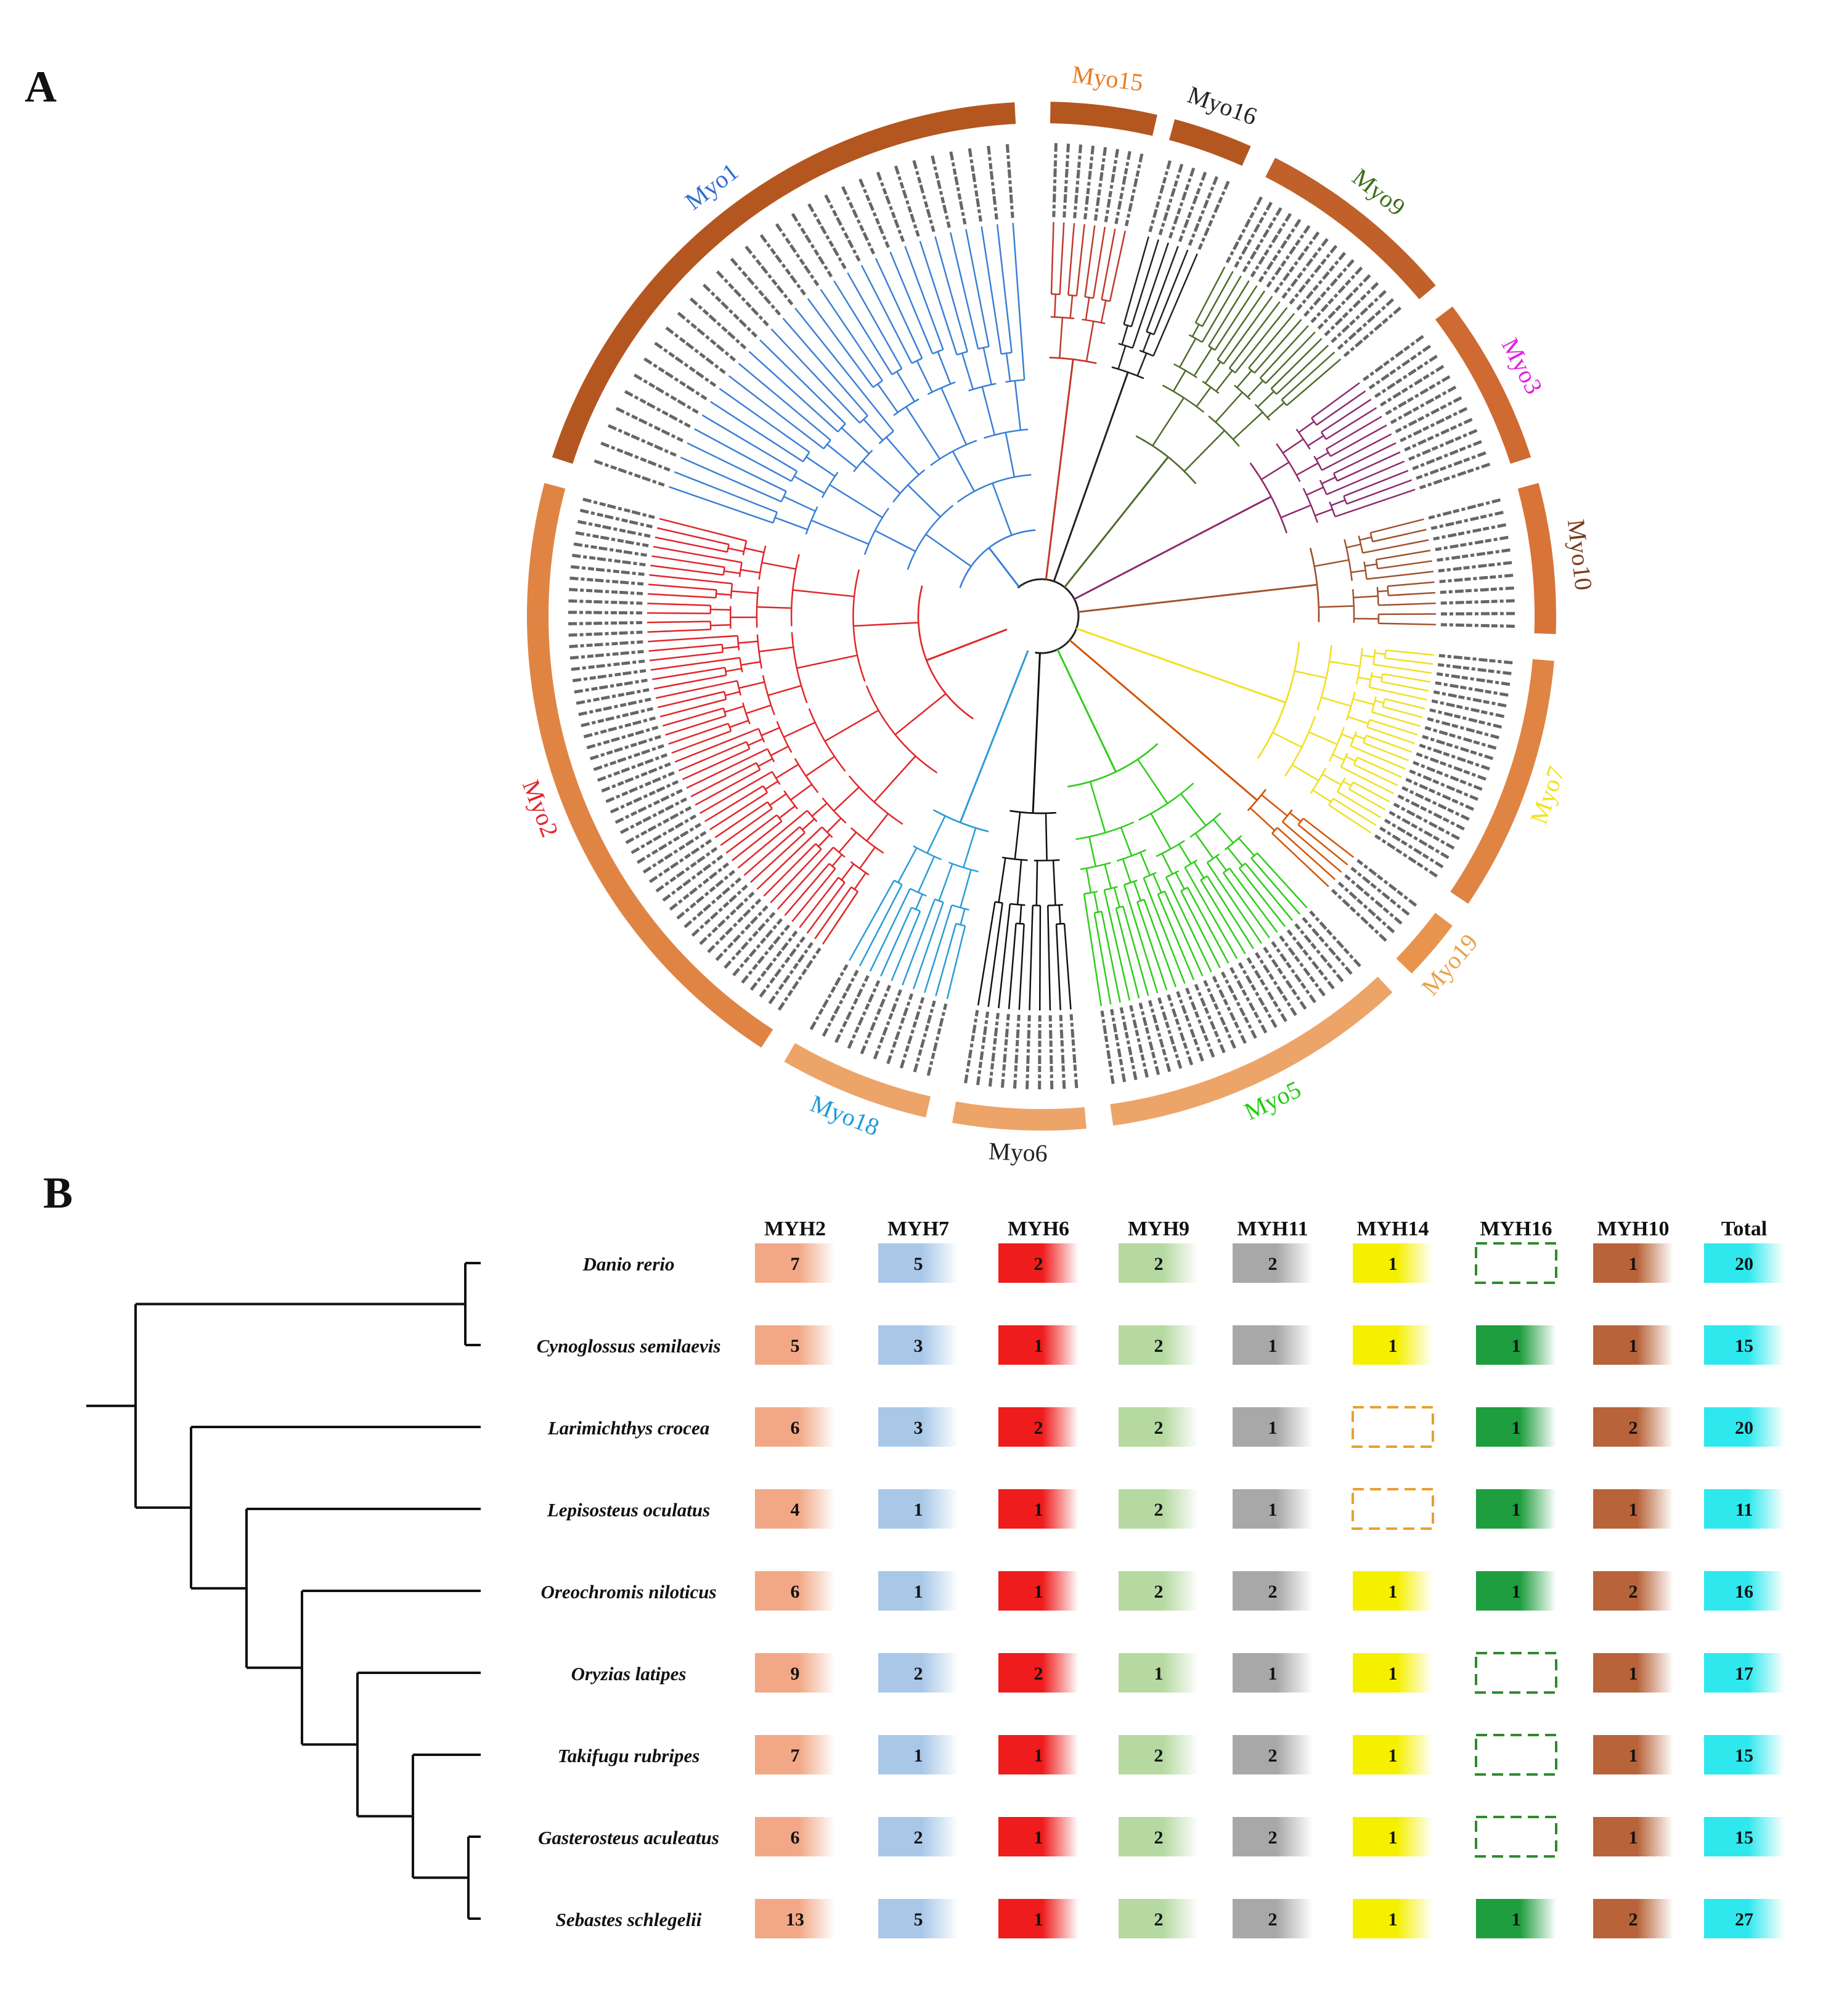  I want to click on clade-label-myo16: Myo16, so click(1223, 106).